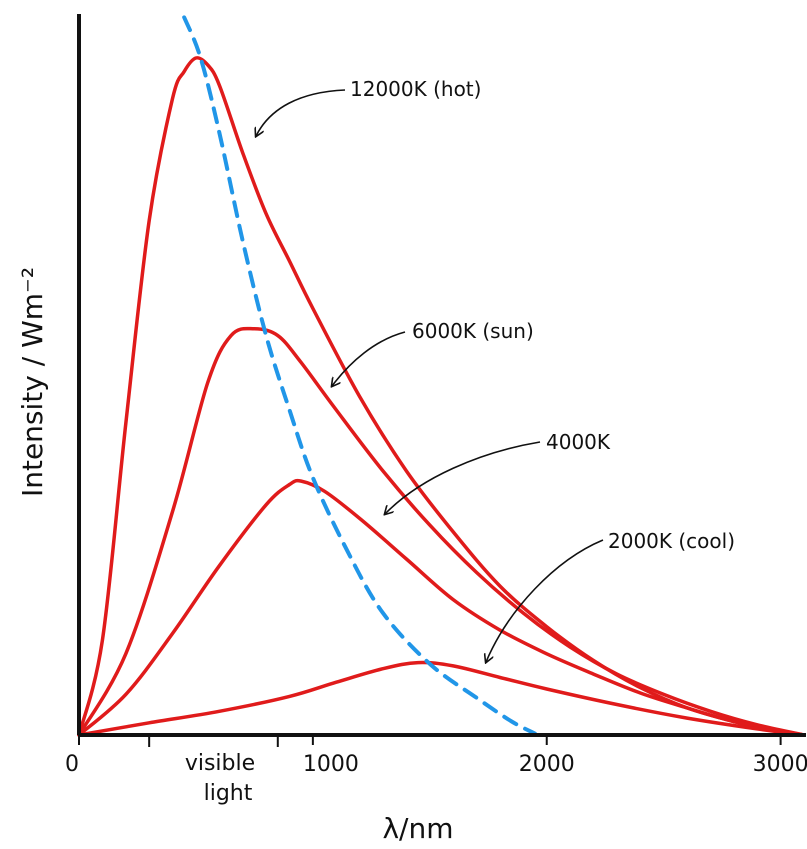  What do you see at coordinates (331, 764) in the screenshot?
I see `x-tick-label-1000: 1000` at bounding box center [331, 764].